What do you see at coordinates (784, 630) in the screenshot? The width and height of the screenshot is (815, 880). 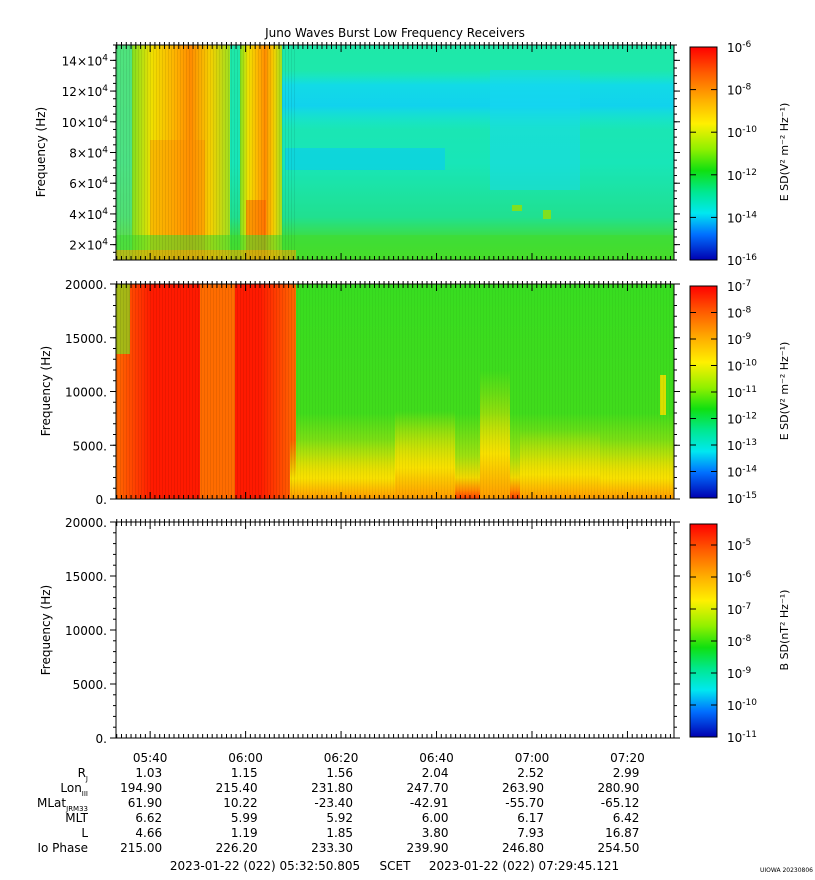 I see `colorbar-label-bottom: B SD(nT² Hz⁻¹)` at bounding box center [784, 630].